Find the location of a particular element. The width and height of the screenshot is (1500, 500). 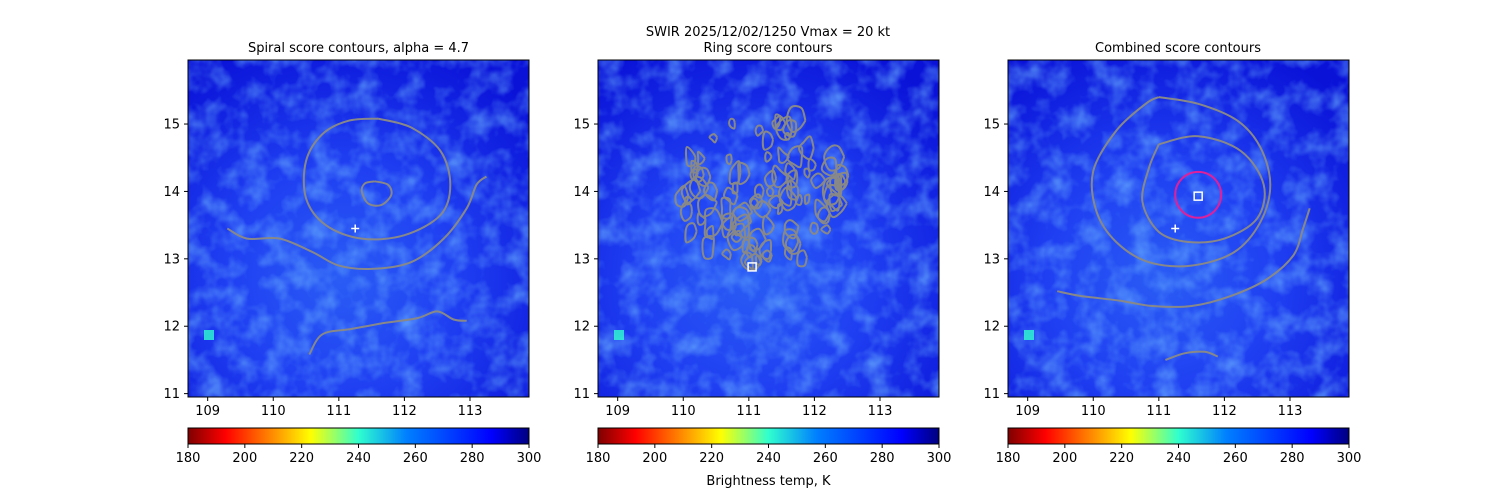

y-tick-label: 11 is located at coordinates (581, 394).